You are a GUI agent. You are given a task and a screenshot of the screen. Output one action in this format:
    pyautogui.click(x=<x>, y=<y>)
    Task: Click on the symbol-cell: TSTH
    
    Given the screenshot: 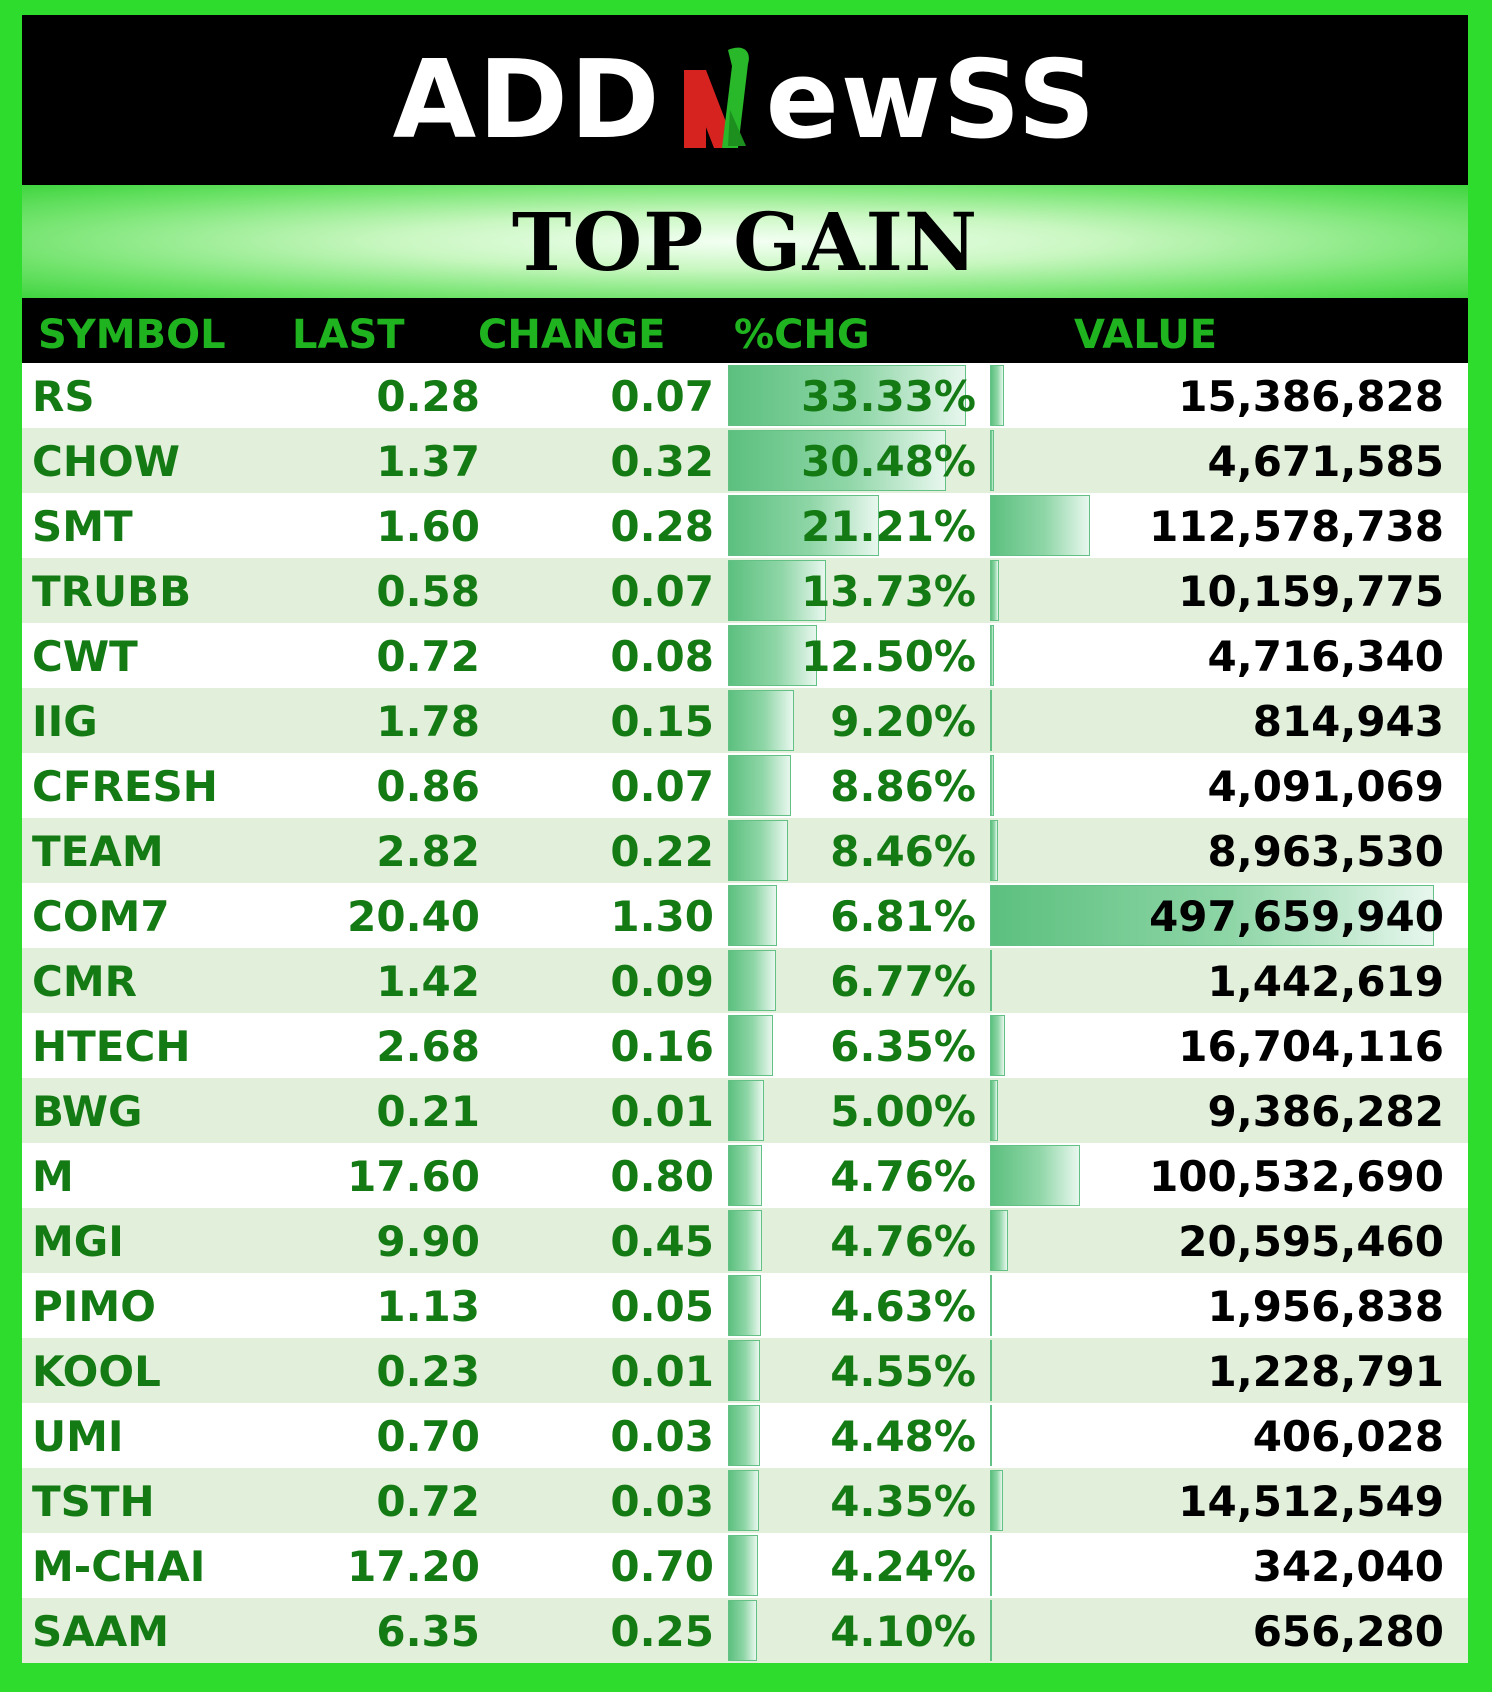 What is the action you would take?
    pyautogui.click(x=93, y=1501)
    